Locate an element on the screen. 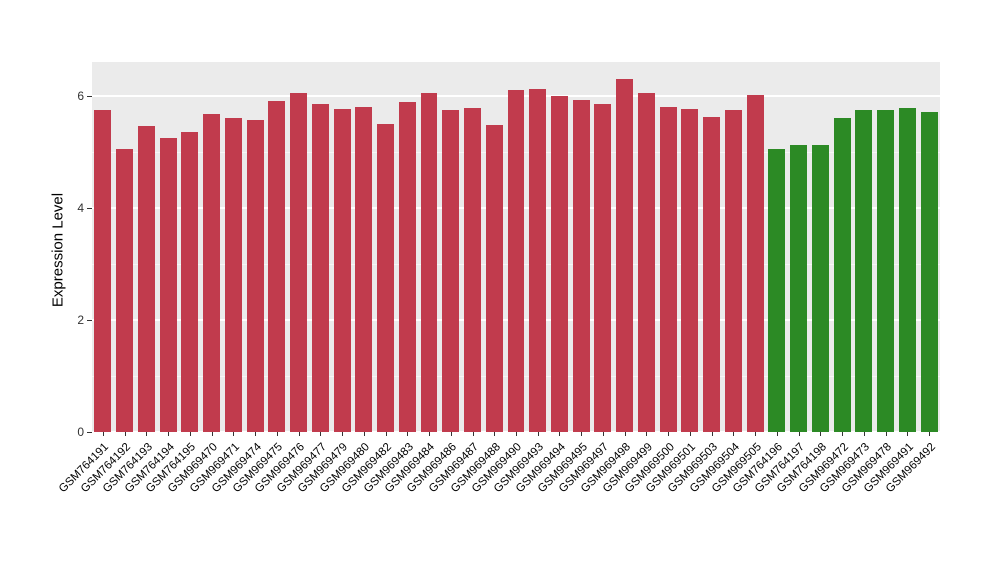  y-tick-label: 6 is located at coordinates (80, 95).